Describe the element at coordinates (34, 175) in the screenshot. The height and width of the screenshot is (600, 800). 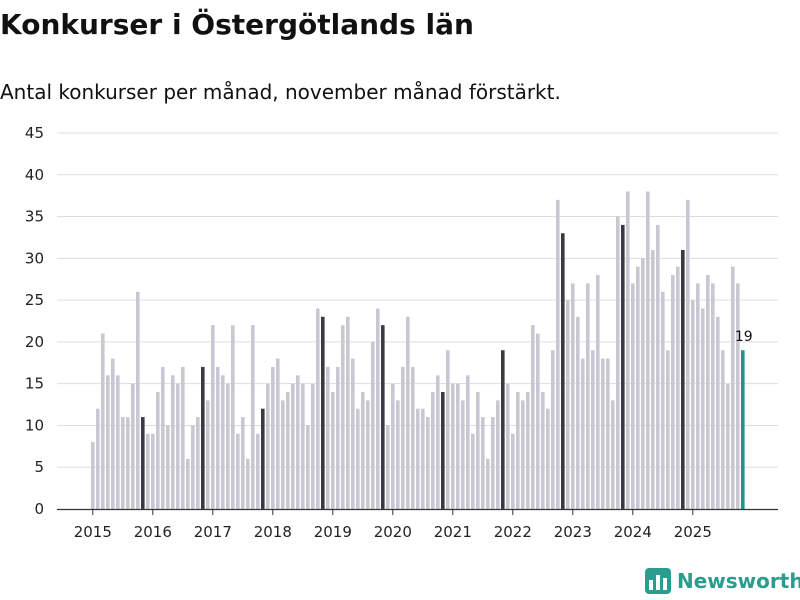
I see `y-tick-label: 40` at that location.